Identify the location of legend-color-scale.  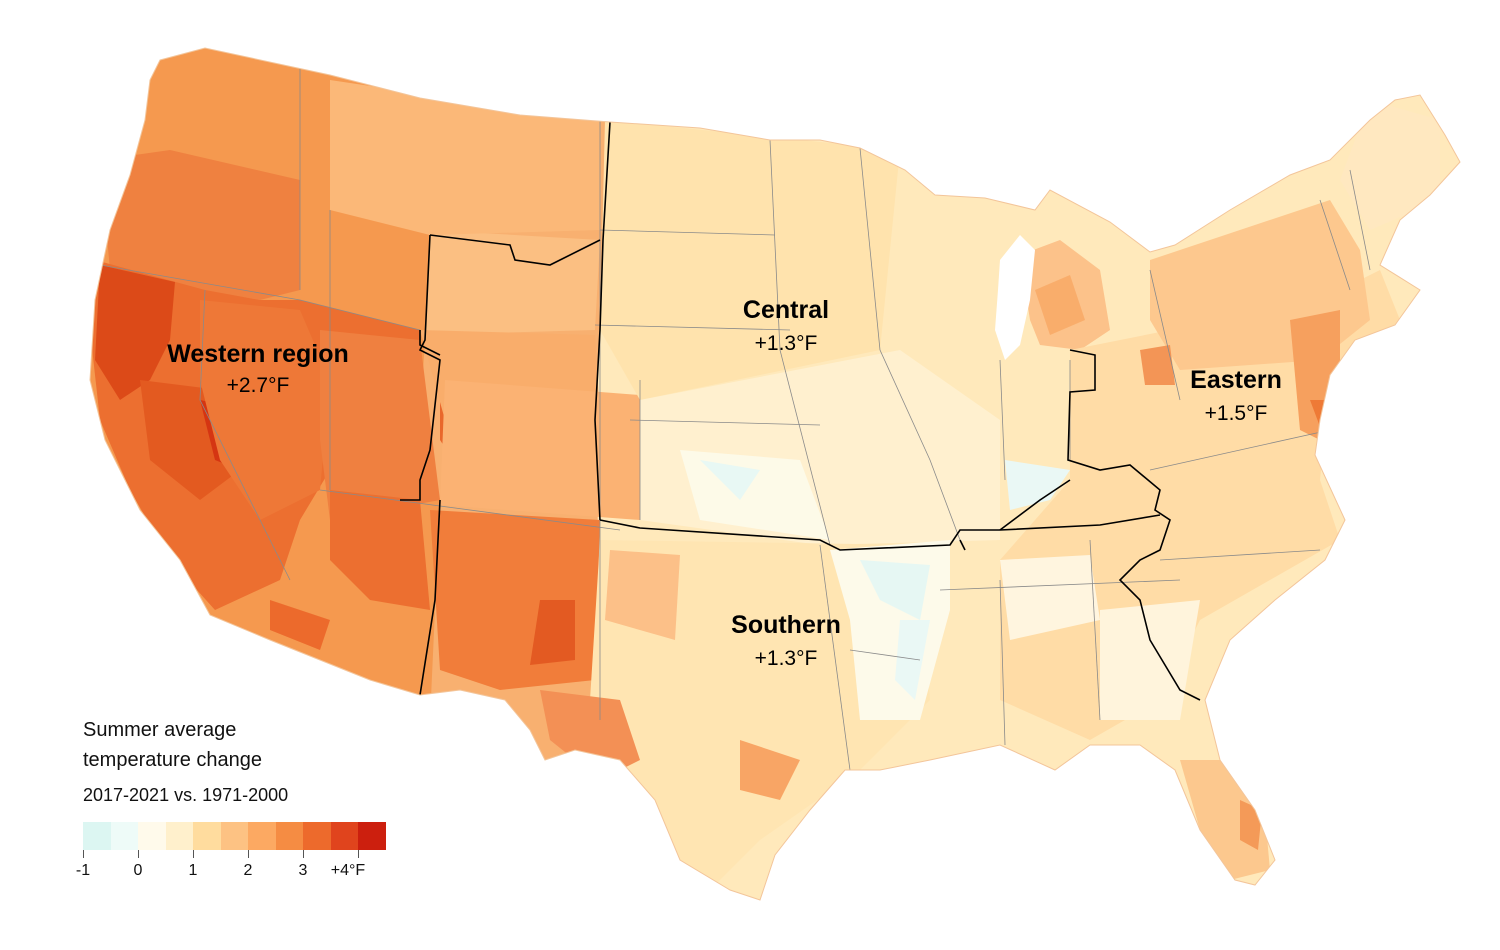
(234, 836).